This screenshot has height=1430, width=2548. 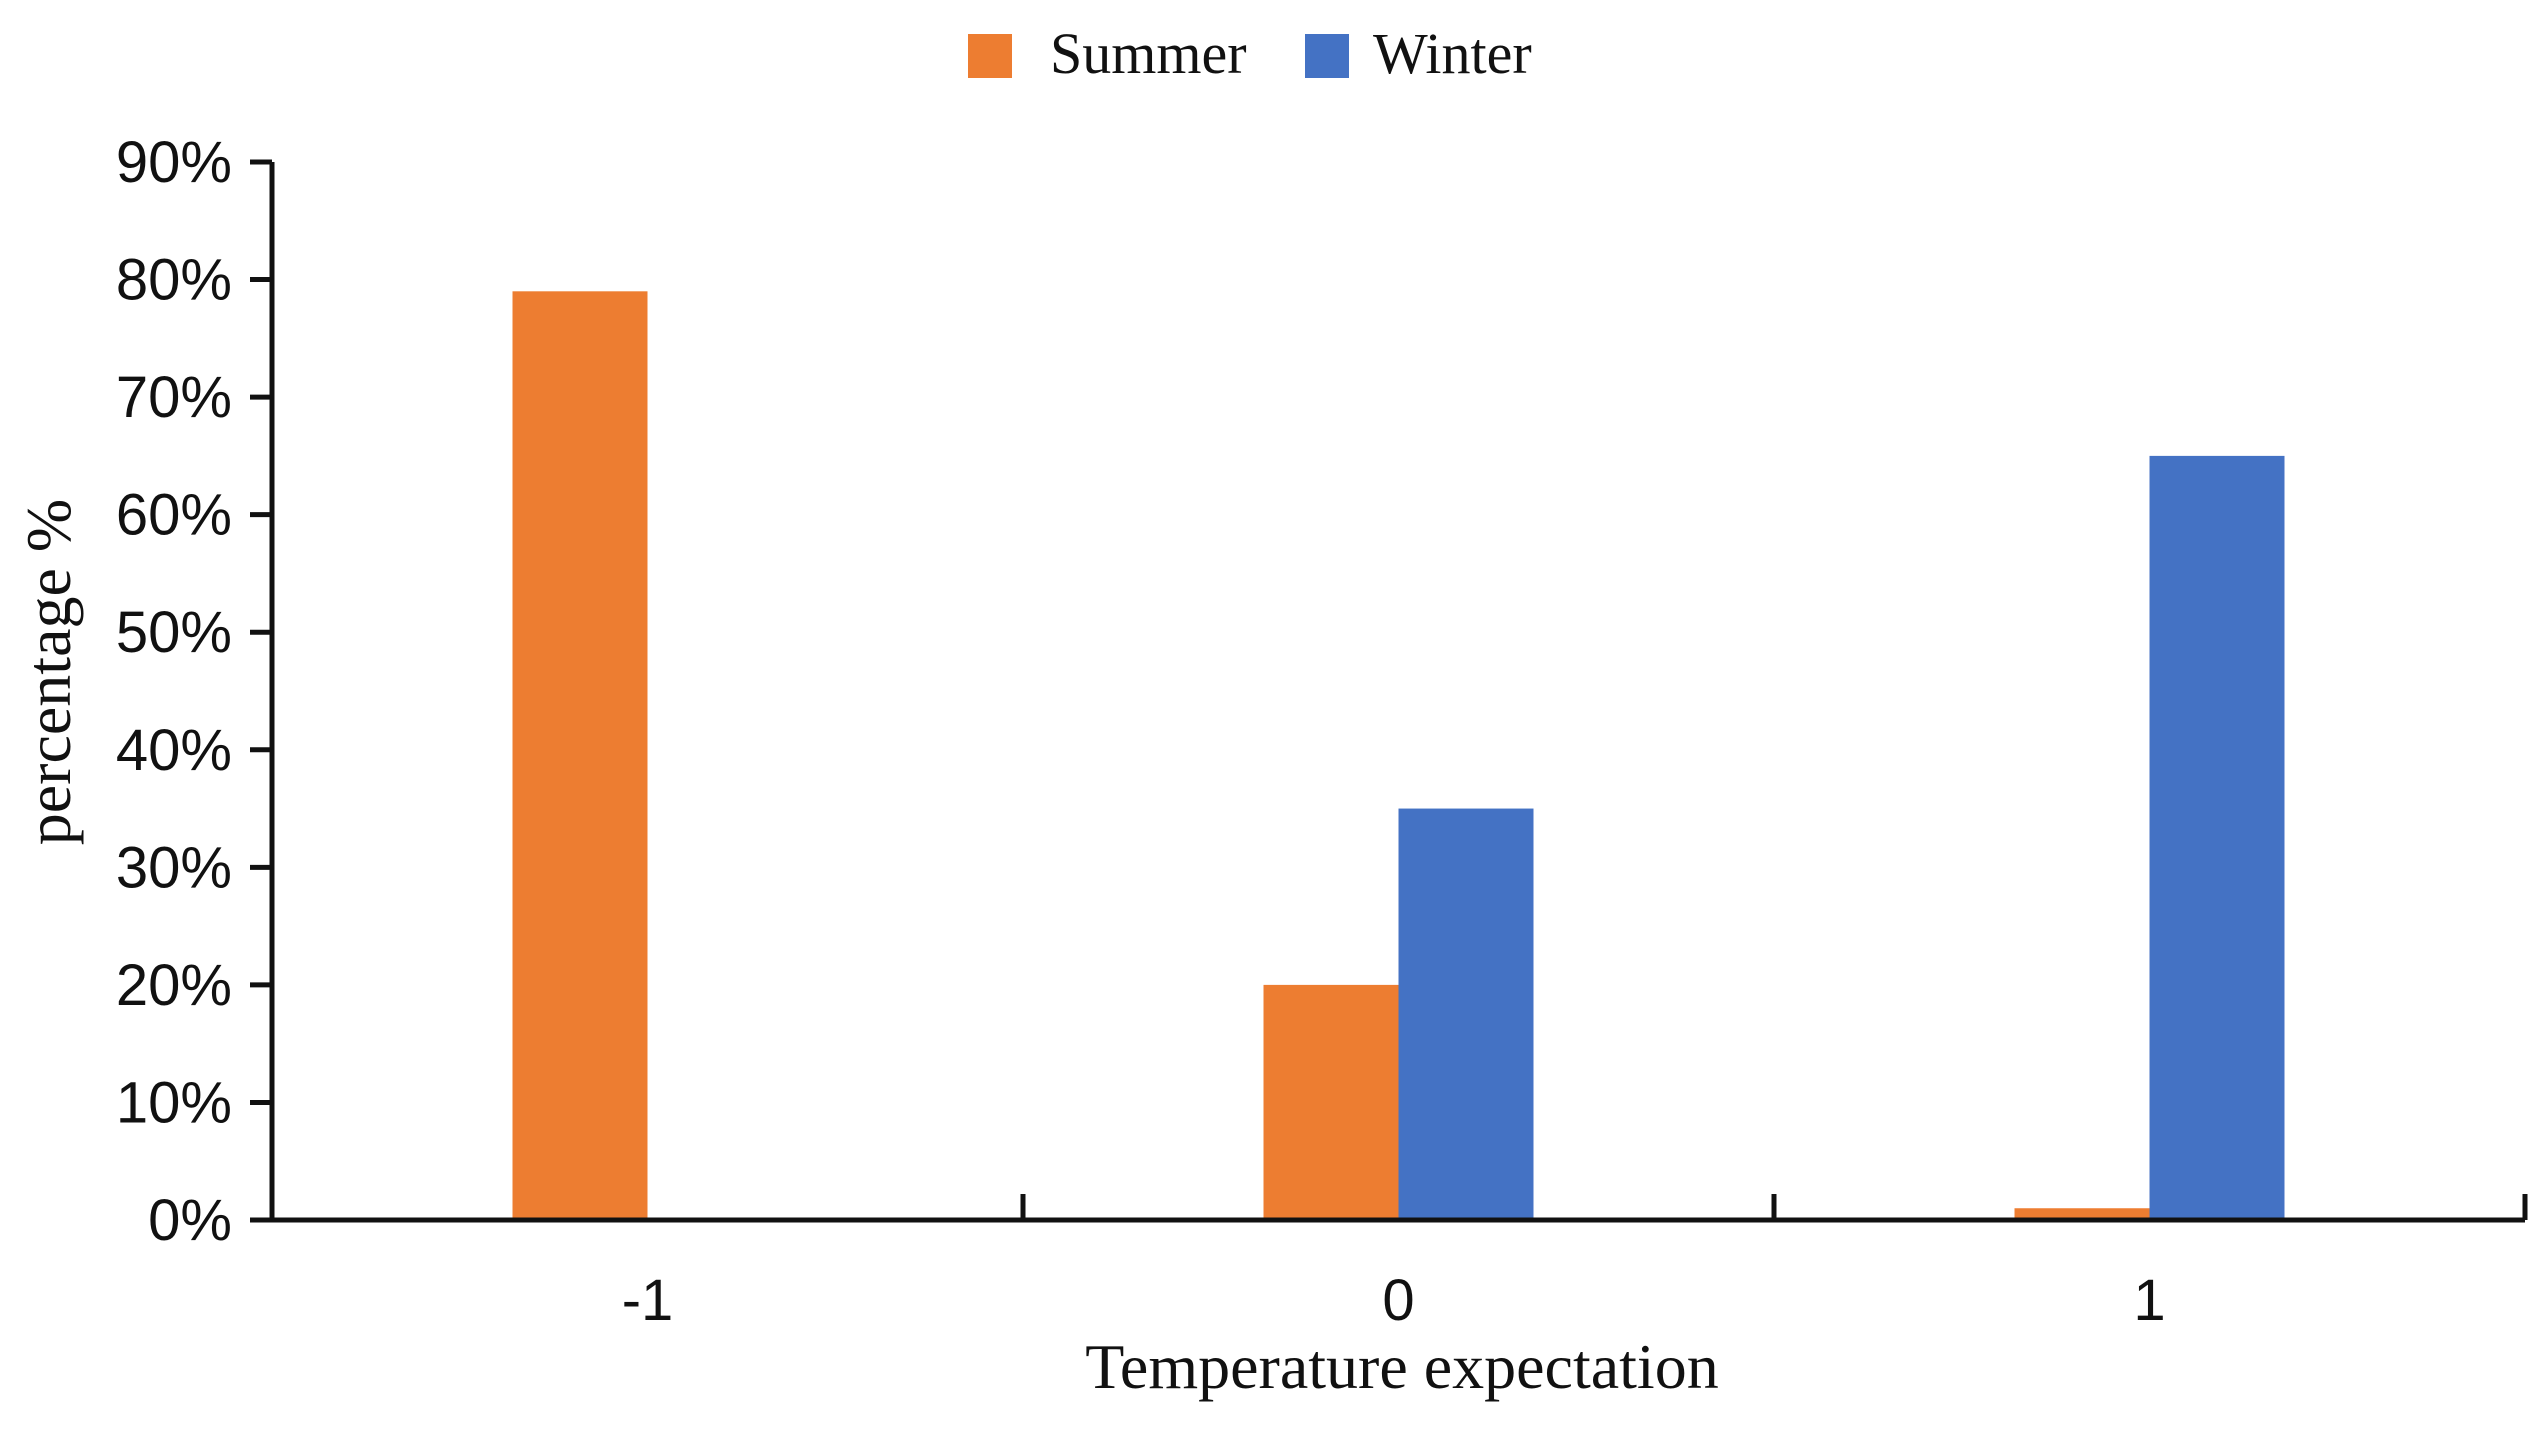 What do you see at coordinates (174, 750) in the screenshot?
I see `y-tick-label: 40%` at bounding box center [174, 750].